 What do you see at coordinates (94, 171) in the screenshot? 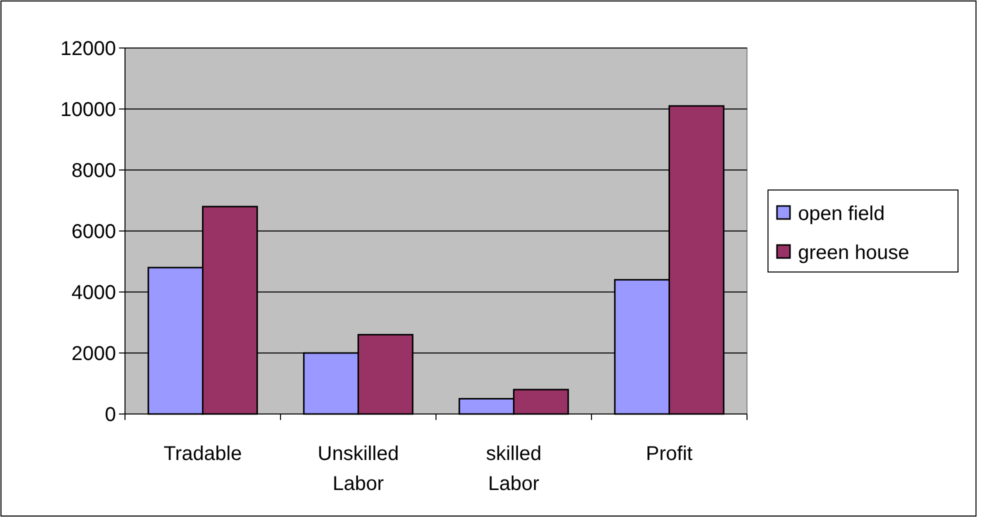
I see `y-tick-label: 8000` at bounding box center [94, 171].